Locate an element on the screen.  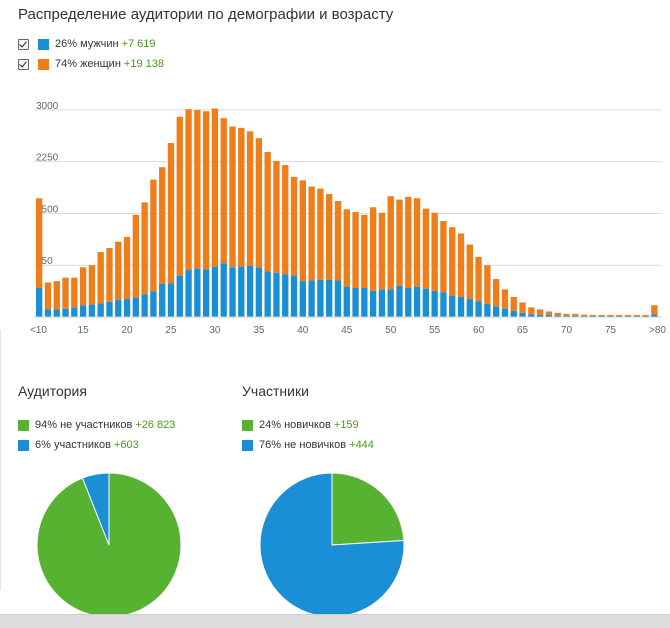
audience-legend-item-1: 6% участников +603 is located at coordinates (78, 445).